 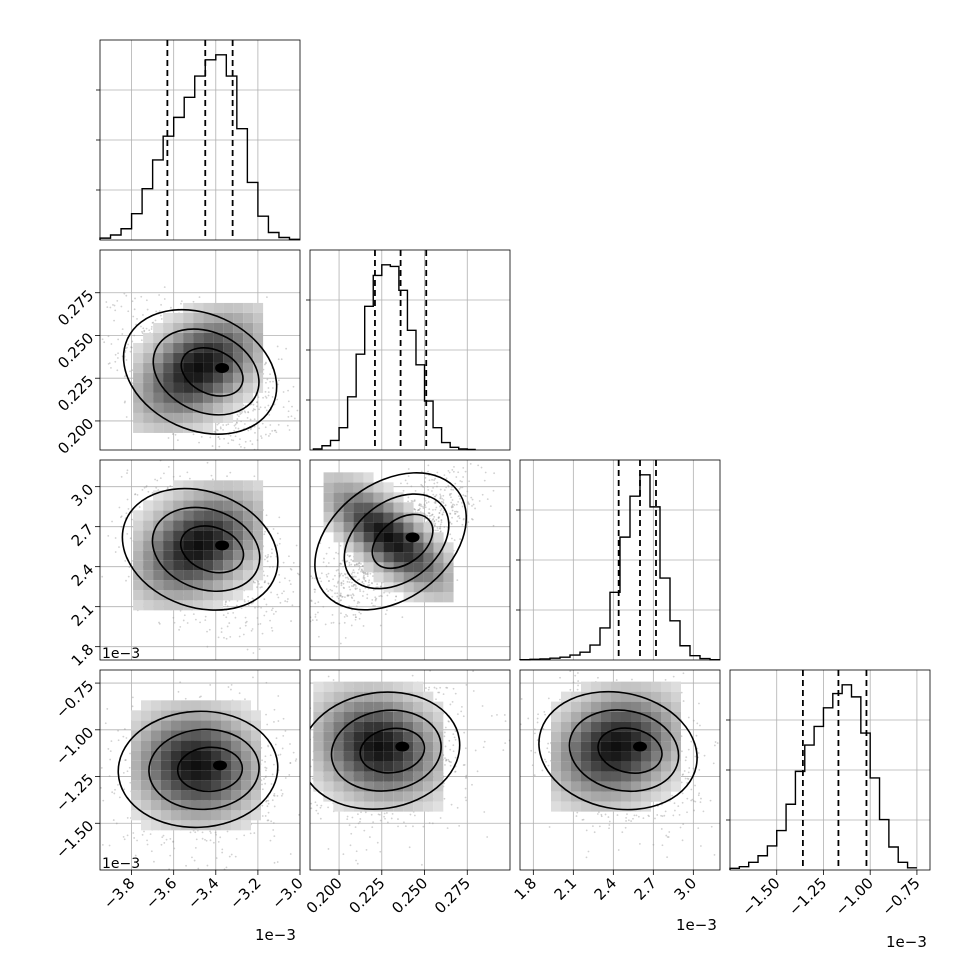 I want to click on density-peak, so click(x=222, y=545).